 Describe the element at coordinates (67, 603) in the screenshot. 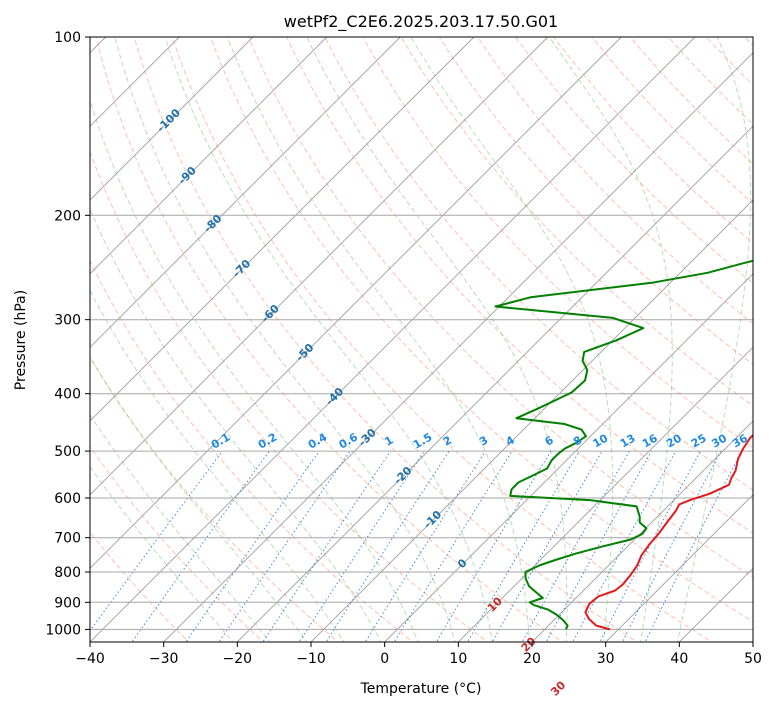

I see `y-tick-label: 900` at that location.